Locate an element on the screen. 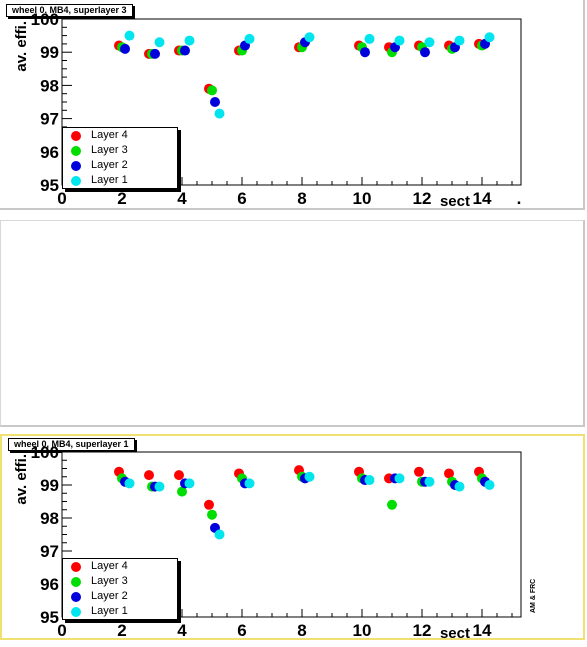 The image size is (587, 647). x-tick-label: 12 is located at coordinates (422, 198).